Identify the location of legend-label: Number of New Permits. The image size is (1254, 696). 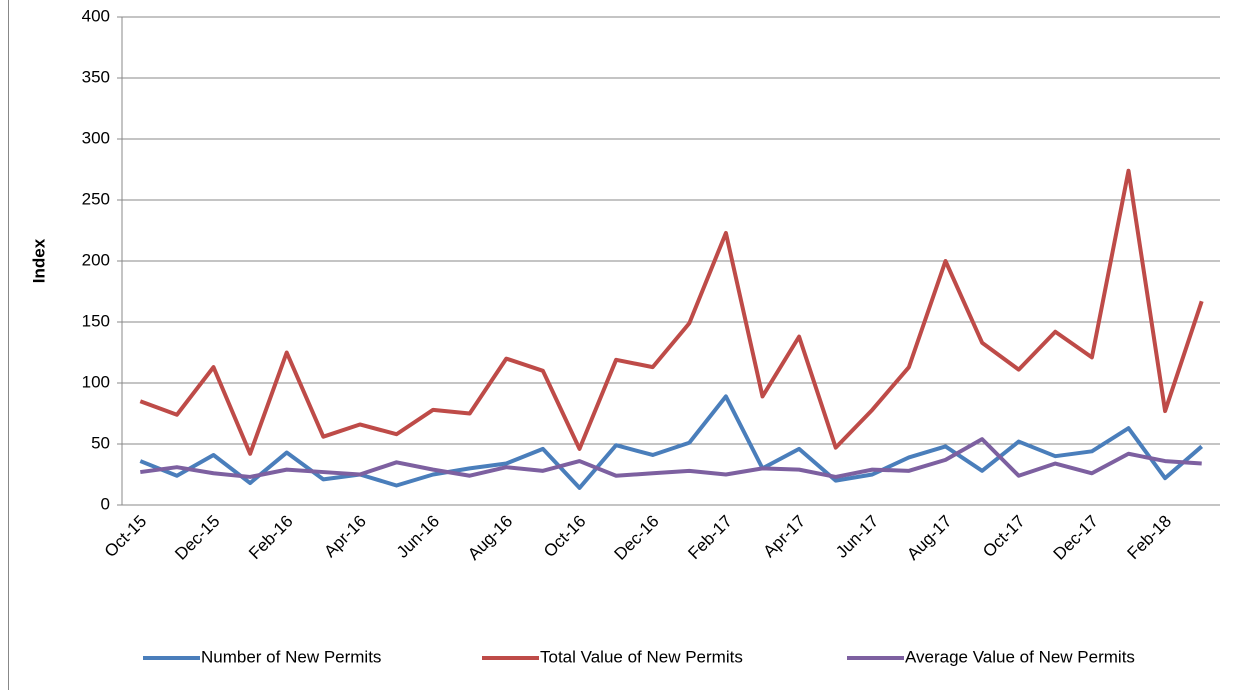
(291, 656).